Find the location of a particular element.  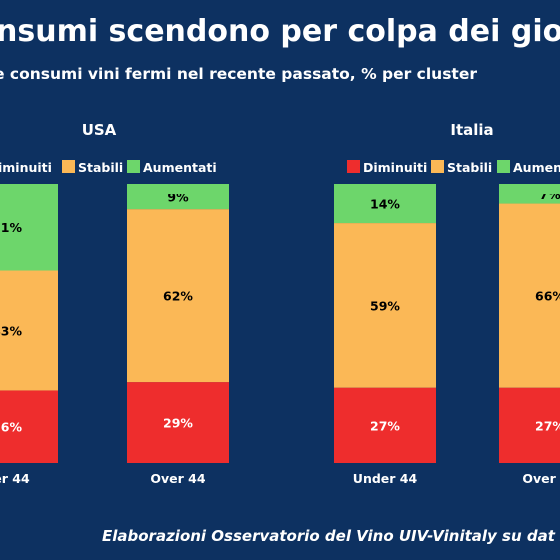

category-label-usa-1: Over 44 is located at coordinates (177, 478).